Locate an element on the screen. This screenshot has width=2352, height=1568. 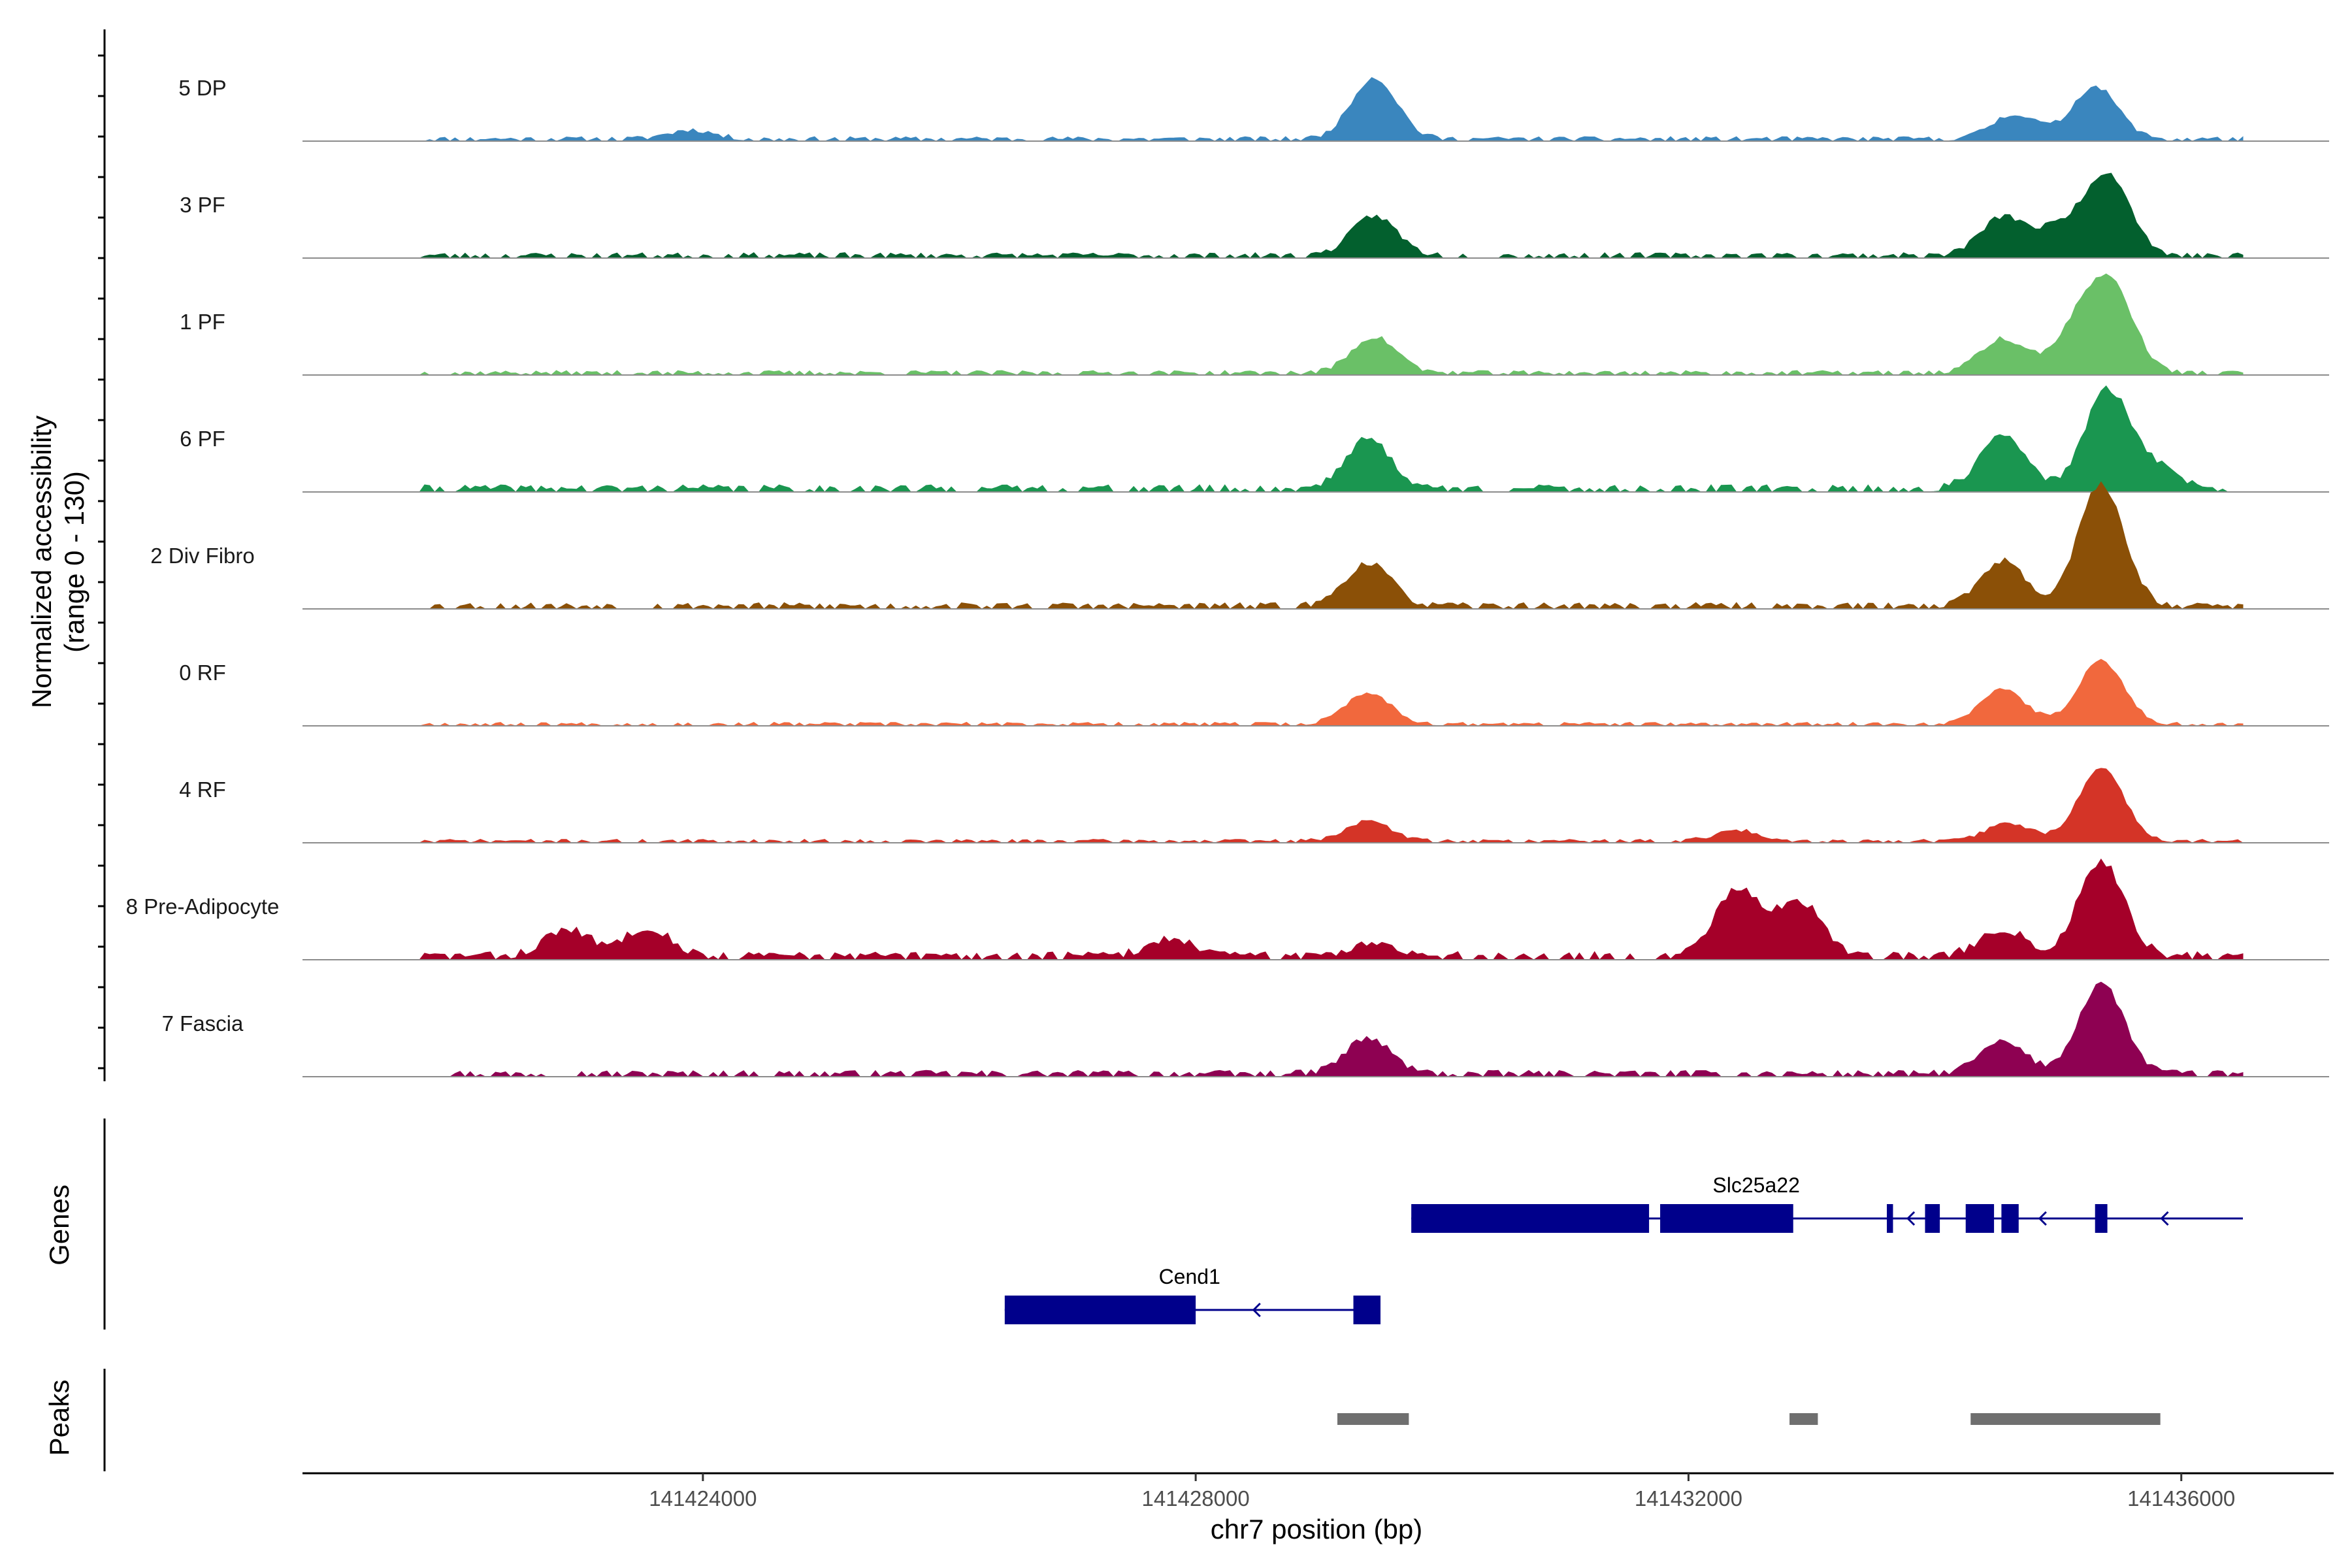
gene-slc25a22: Slc25a22 is located at coordinates (1827, 1203).